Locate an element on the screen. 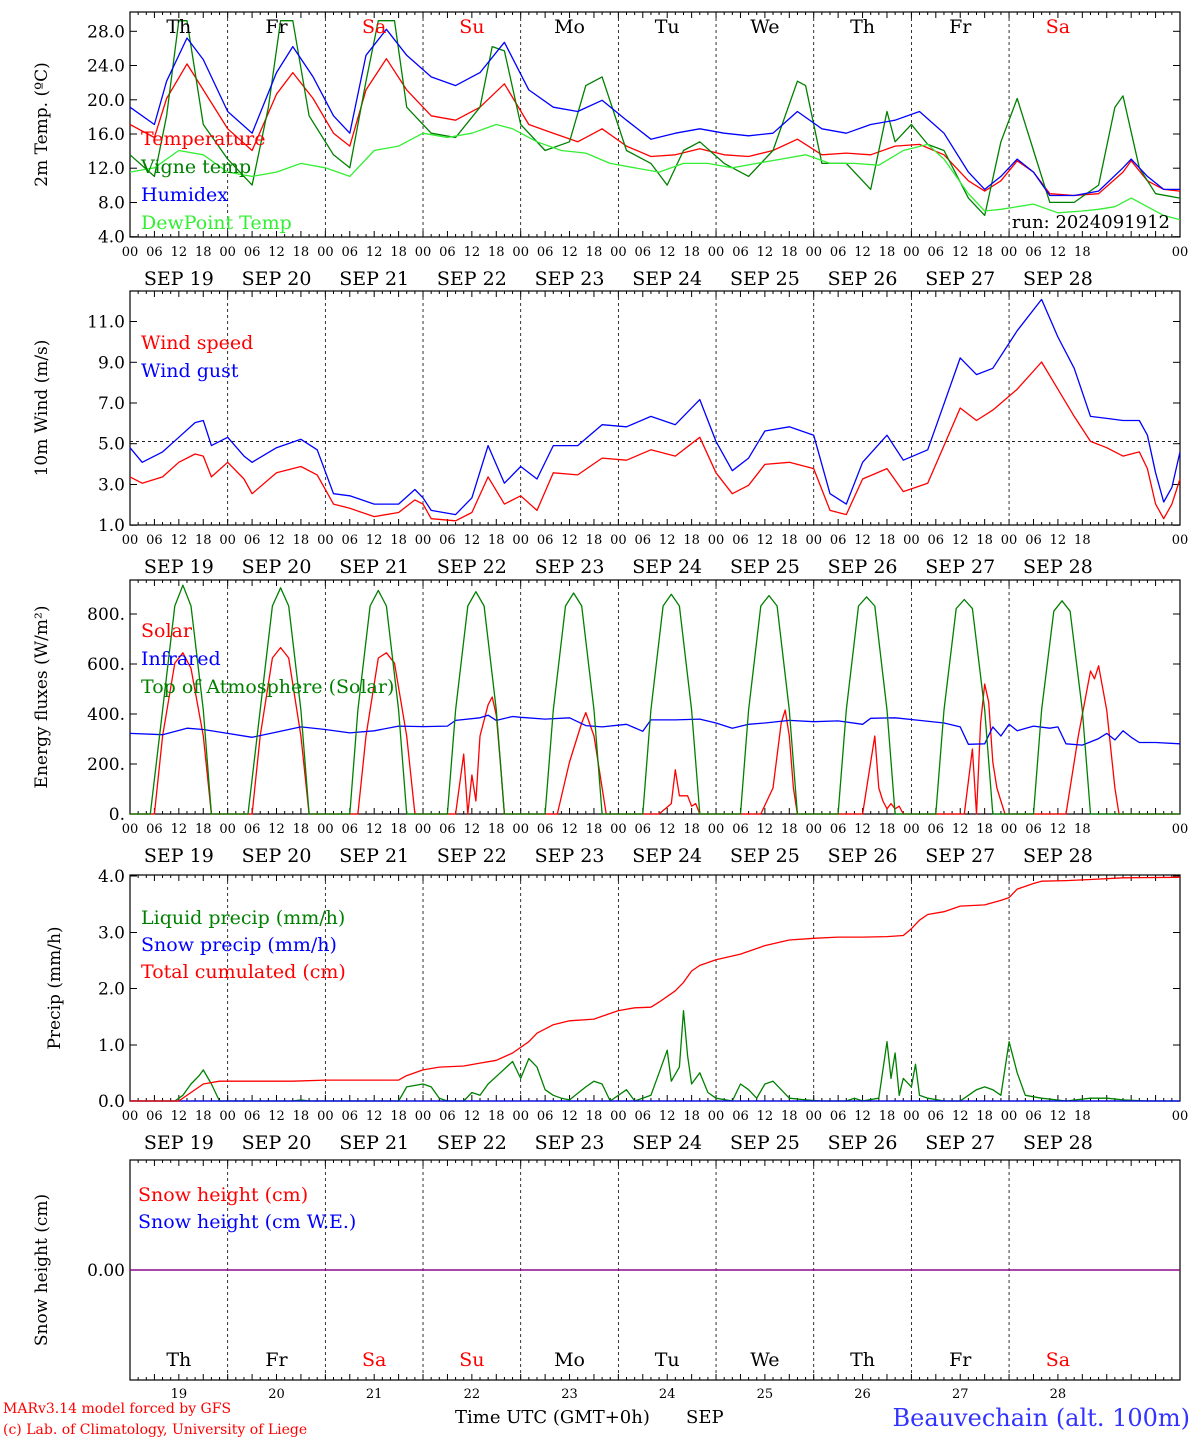 The width and height of the screenshot is (1194, 1440). legend-entry: DewPoint Temp is located at coordinates (216, 223).